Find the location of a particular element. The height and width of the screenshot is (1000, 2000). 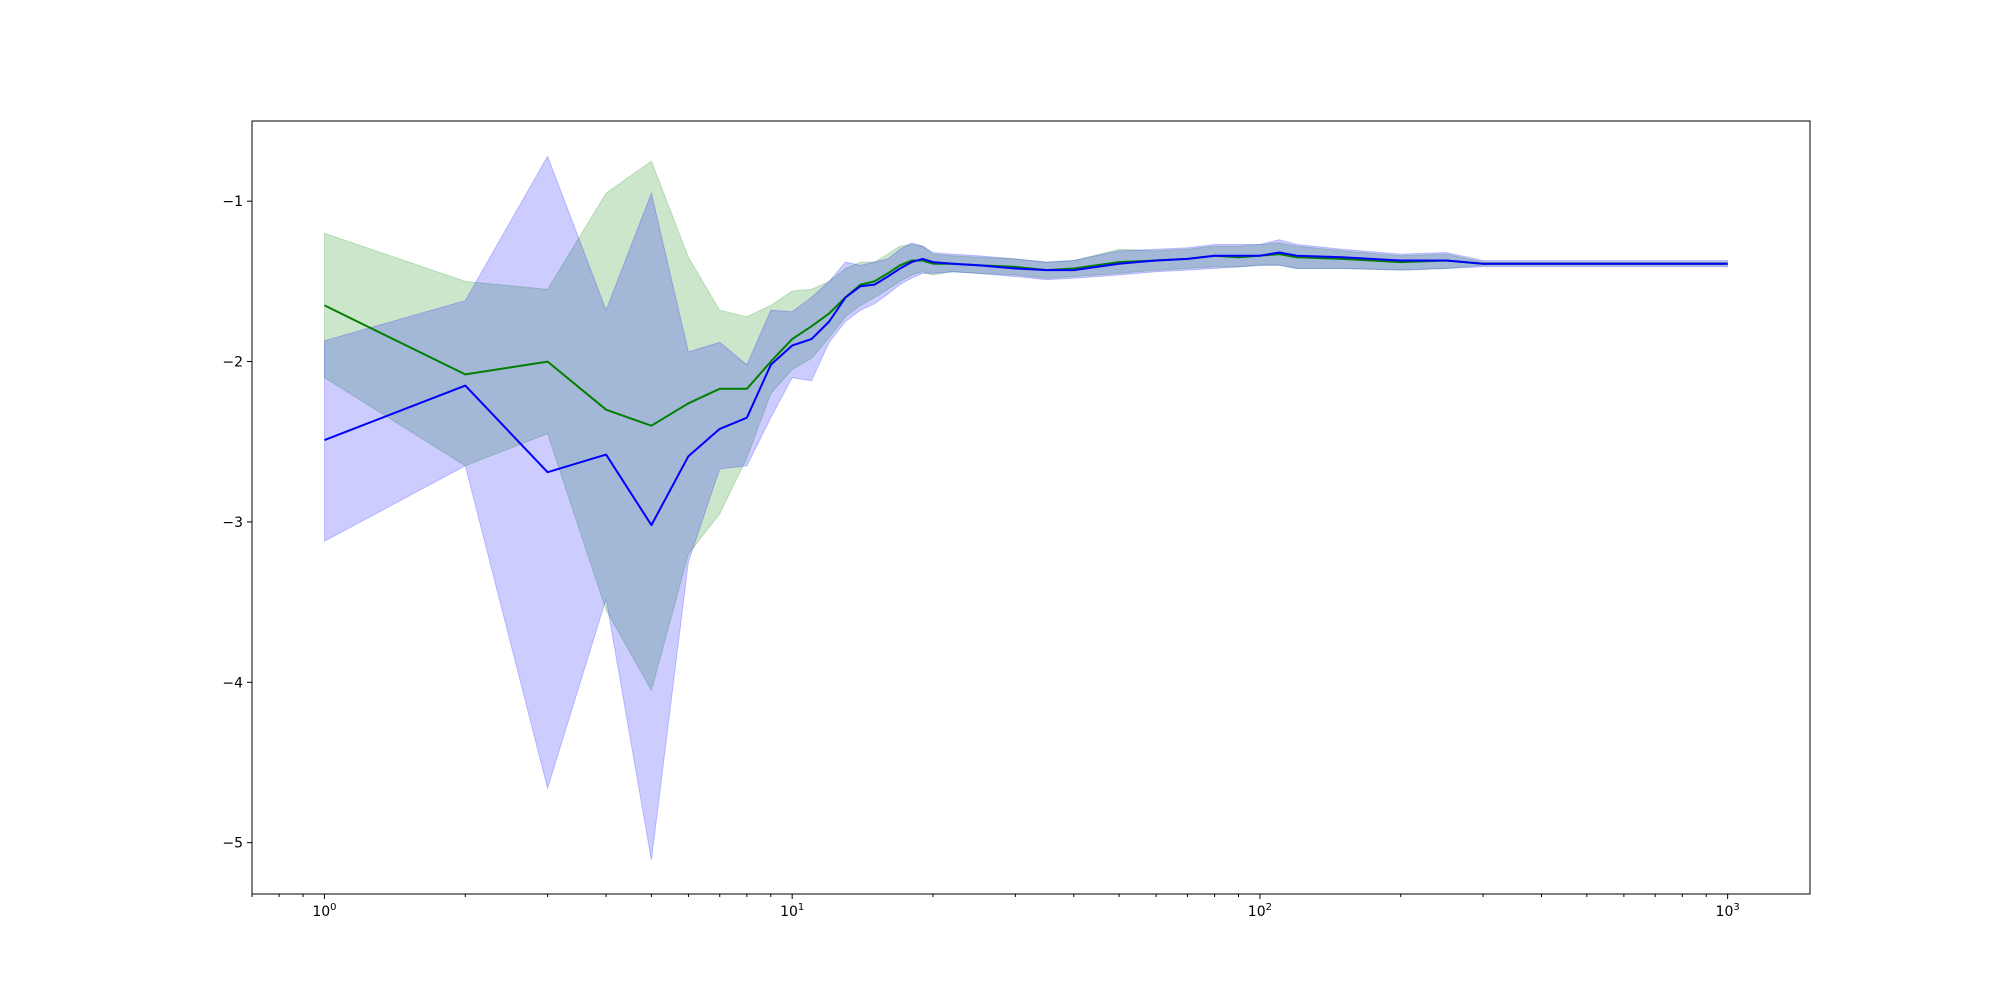

y-tick-label: −3 is located at coordinates (232, 523).